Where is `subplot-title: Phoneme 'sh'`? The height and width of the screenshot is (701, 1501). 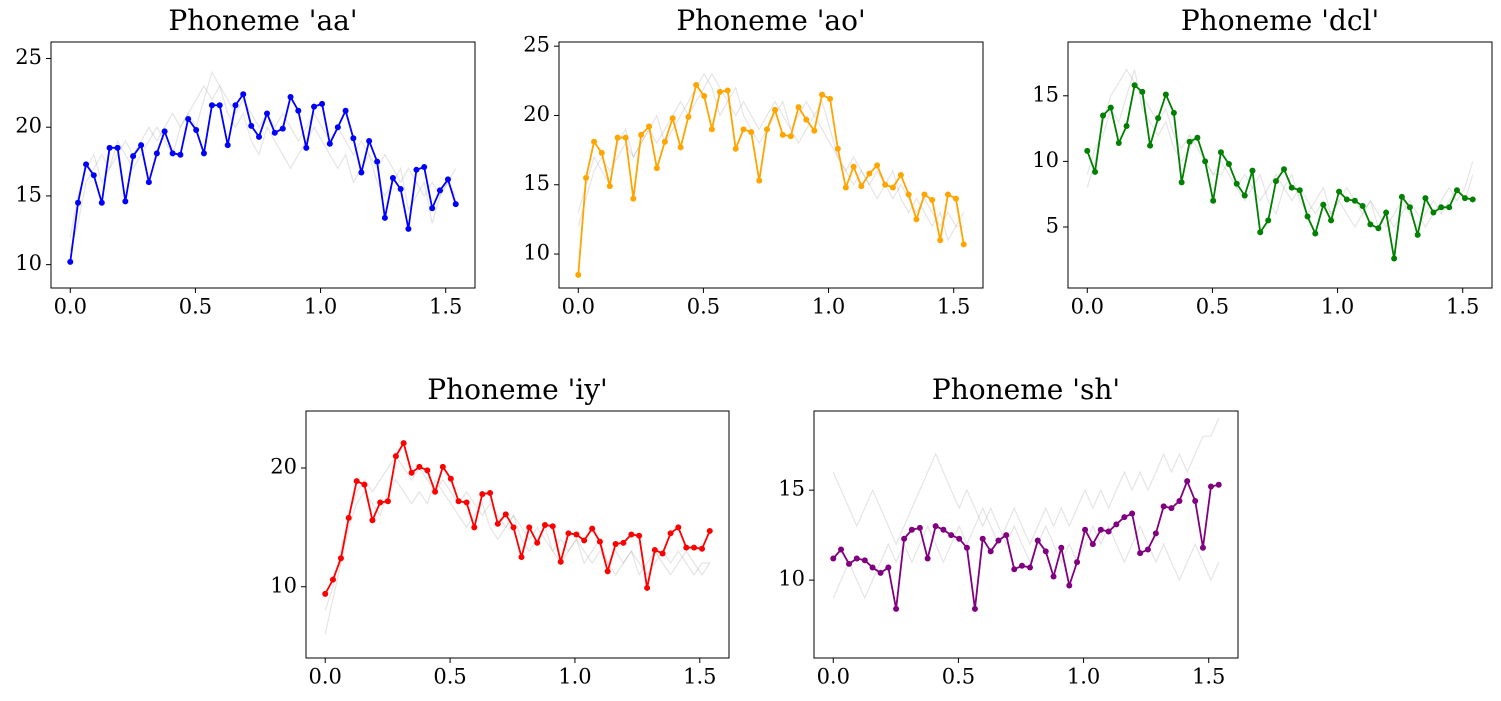 subplot-title: Phoneme 'sh' is located at coordinates (1026, 389).